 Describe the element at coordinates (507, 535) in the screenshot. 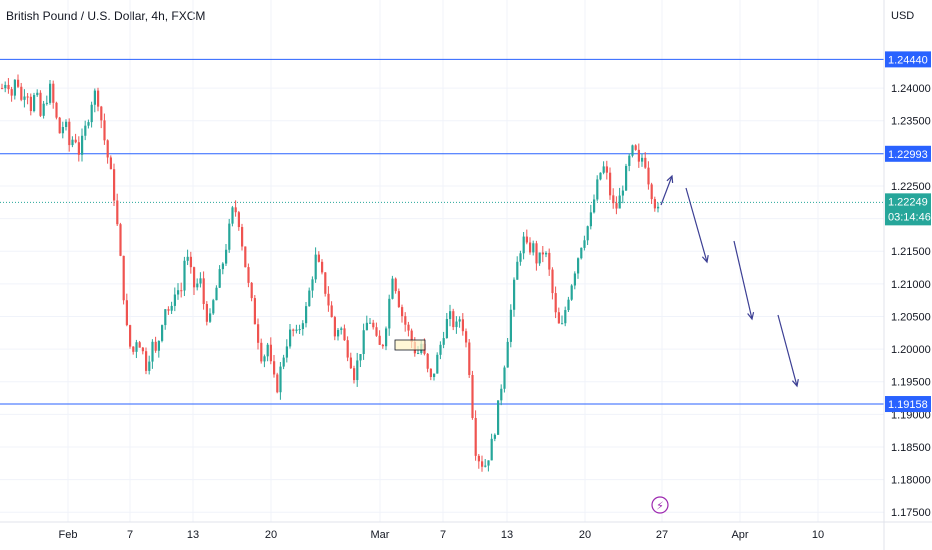

I see `x-tick-label: 13` at that location.